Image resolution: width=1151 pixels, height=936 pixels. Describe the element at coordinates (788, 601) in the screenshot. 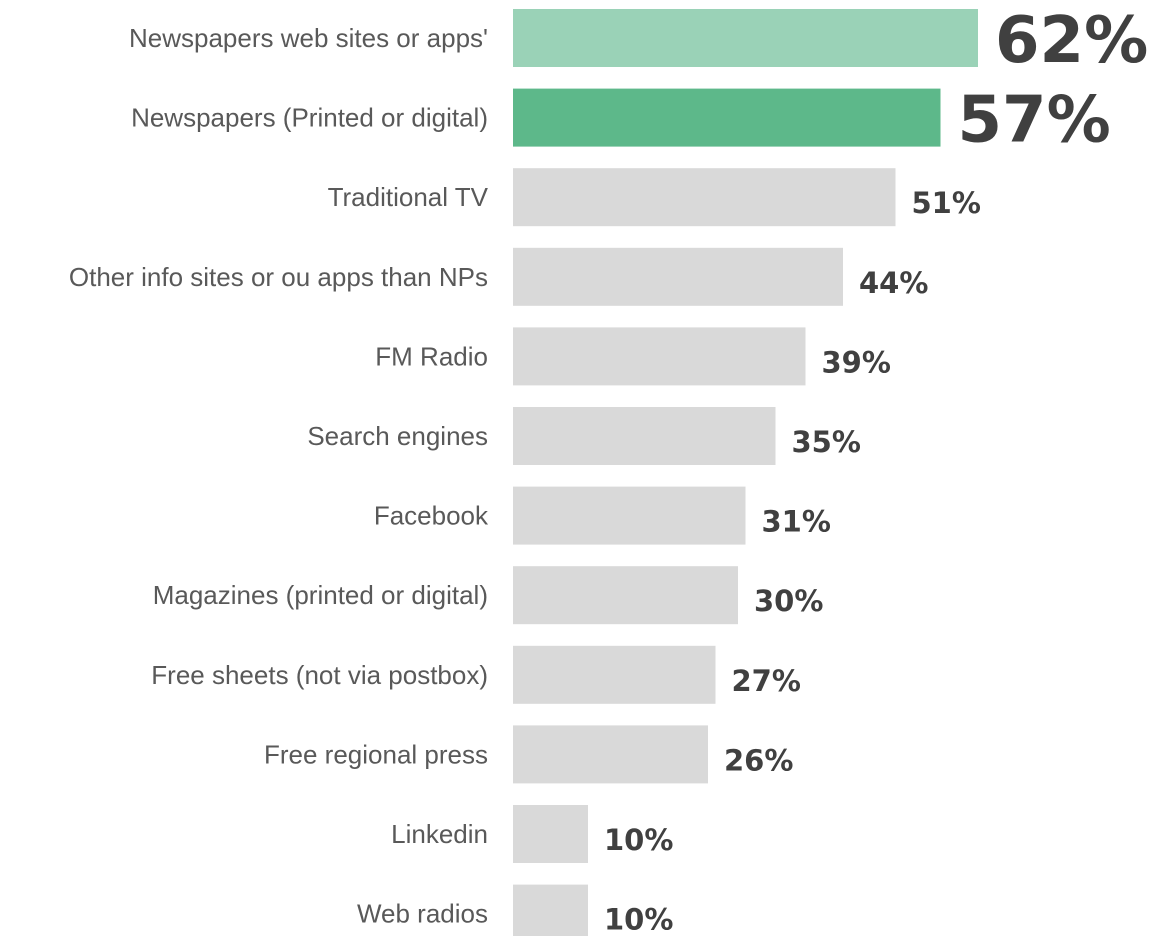

I see `value-label: 30%` at that location.